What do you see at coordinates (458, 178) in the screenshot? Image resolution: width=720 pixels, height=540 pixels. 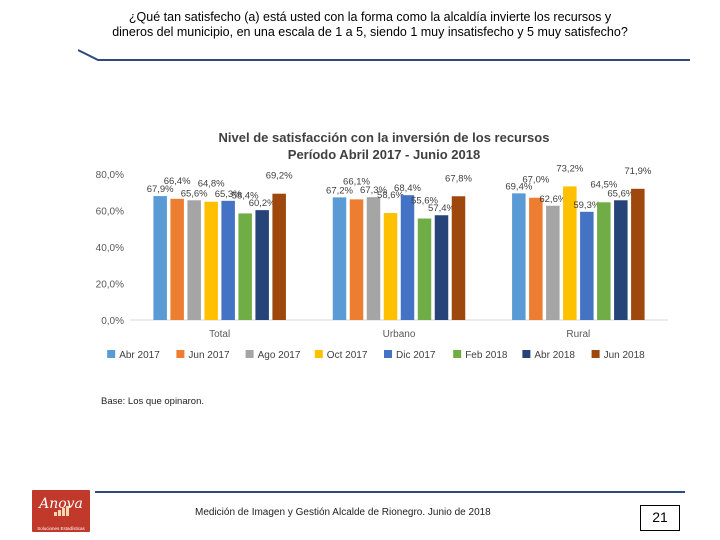 I see `data-label: 67,8%` at bounding box center [458, 178].